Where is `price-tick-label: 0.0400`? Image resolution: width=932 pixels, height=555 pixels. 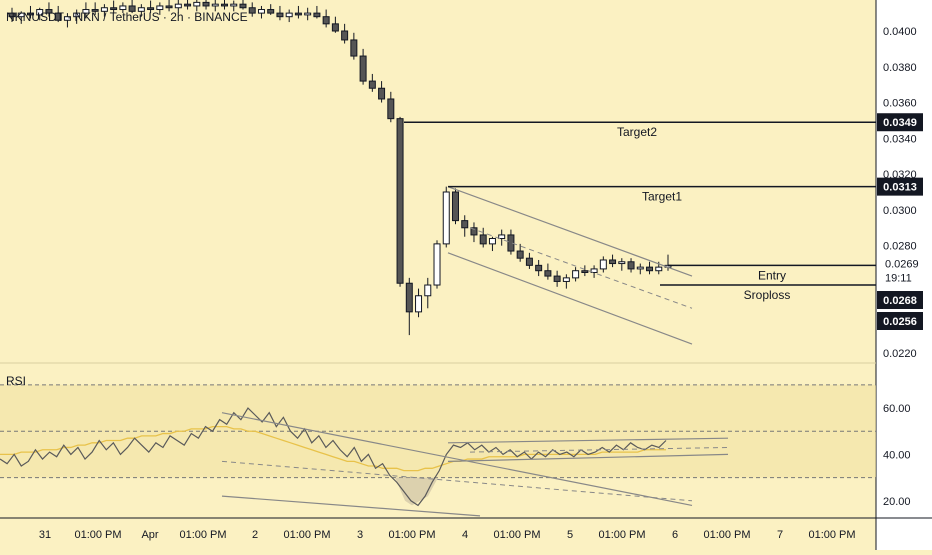 price-tick-label: 0.0400 is located at coordinates (900, 32).